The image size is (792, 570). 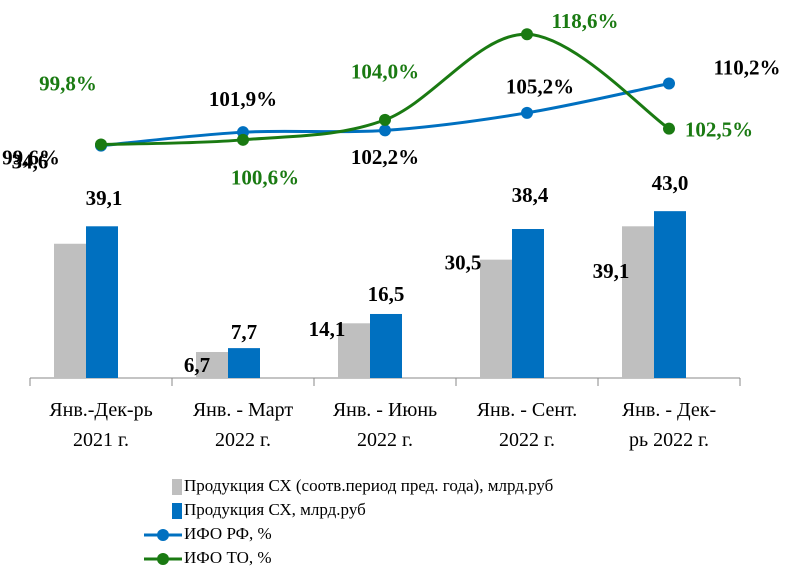 What do you see at coordinates (228, 557) in the screenshot?
I see `legend-label: ИФО ТО, %` at bounding box center [228, 557].